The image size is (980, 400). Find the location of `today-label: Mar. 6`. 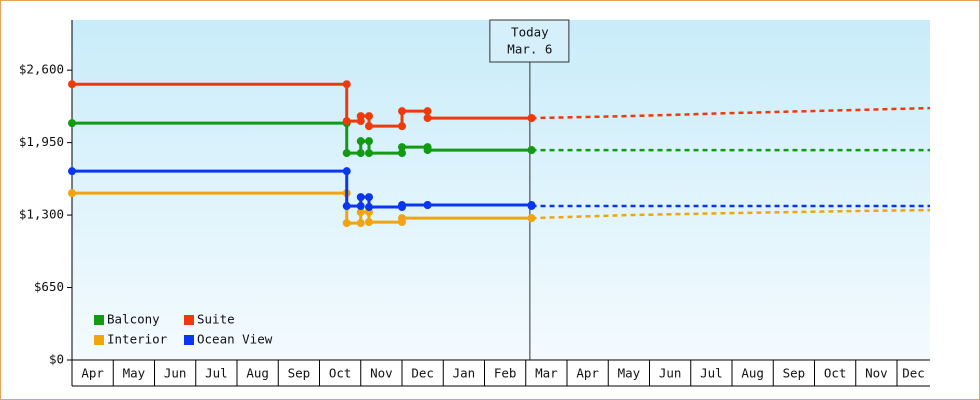

today-label: Mar. 6 is located at coordinates (529, 49).